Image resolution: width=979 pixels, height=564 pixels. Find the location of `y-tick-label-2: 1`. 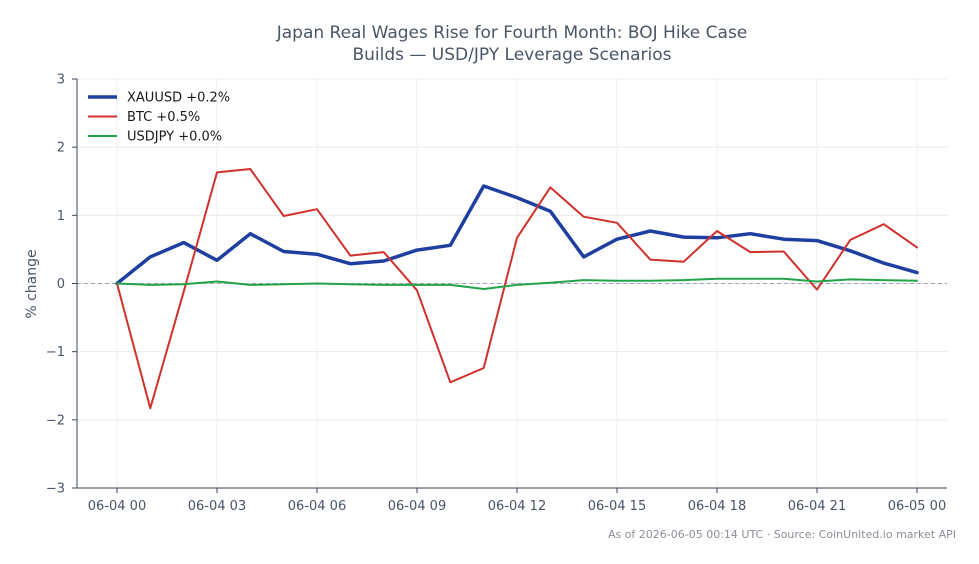

y-tick-label-2: 1 is located at coordinates (61, 216).